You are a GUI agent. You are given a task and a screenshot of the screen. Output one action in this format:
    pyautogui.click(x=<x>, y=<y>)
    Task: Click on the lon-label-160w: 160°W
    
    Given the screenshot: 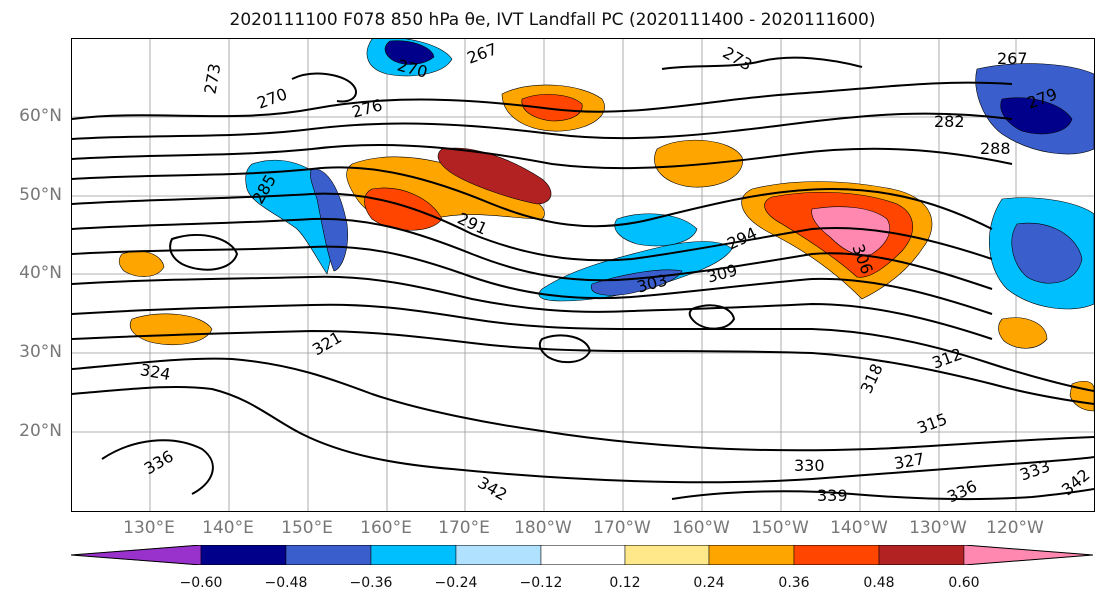 What is the action you would take?
    pyautogui.click(x=701, y=528)
    